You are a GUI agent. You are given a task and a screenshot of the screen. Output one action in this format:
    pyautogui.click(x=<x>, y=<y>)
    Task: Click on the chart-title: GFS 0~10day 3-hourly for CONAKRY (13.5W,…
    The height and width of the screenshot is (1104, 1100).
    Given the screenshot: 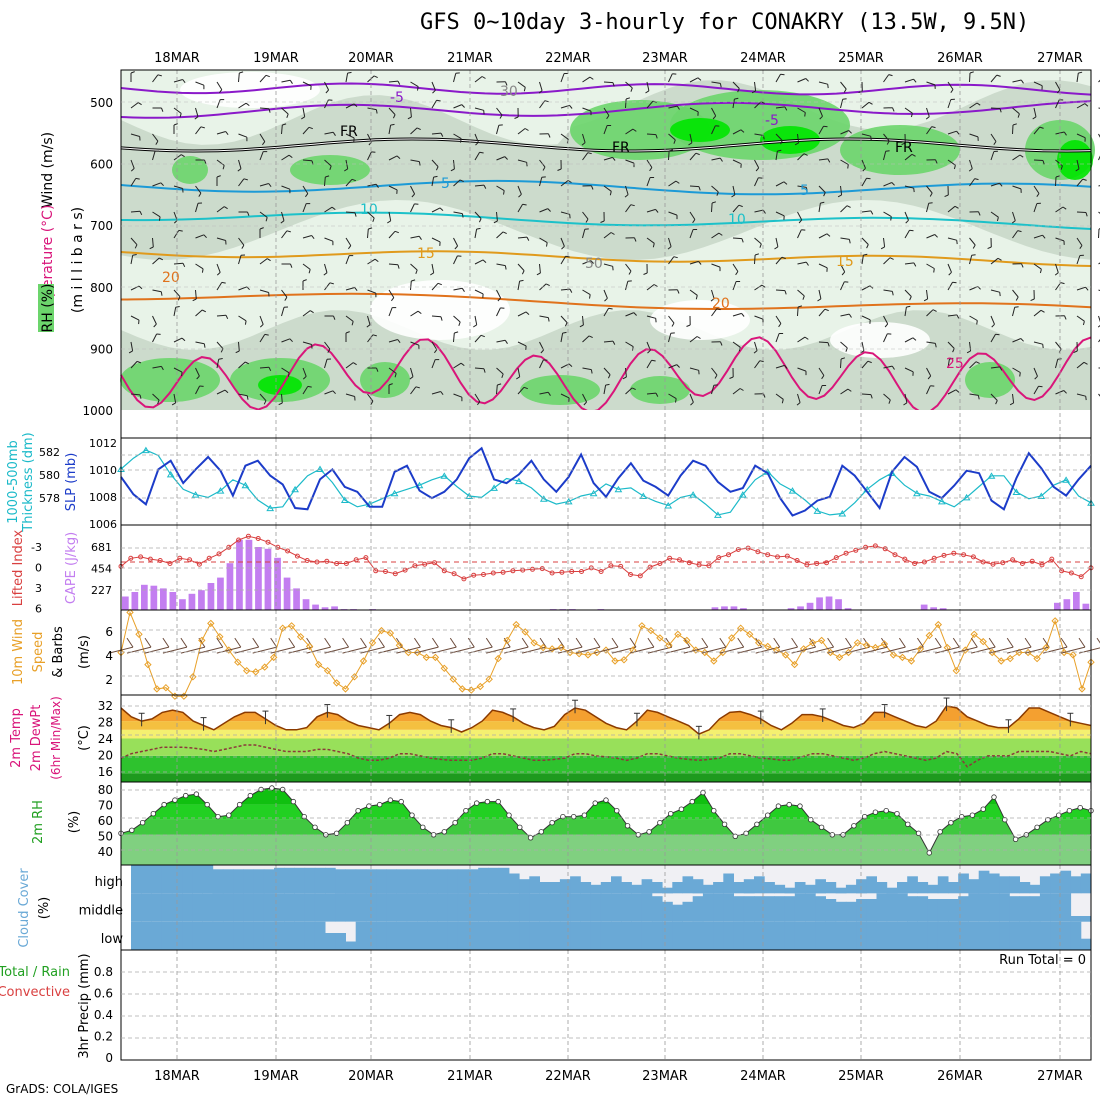 What is the action you would take?
    pyautogui.click(x=724, y=22)
    